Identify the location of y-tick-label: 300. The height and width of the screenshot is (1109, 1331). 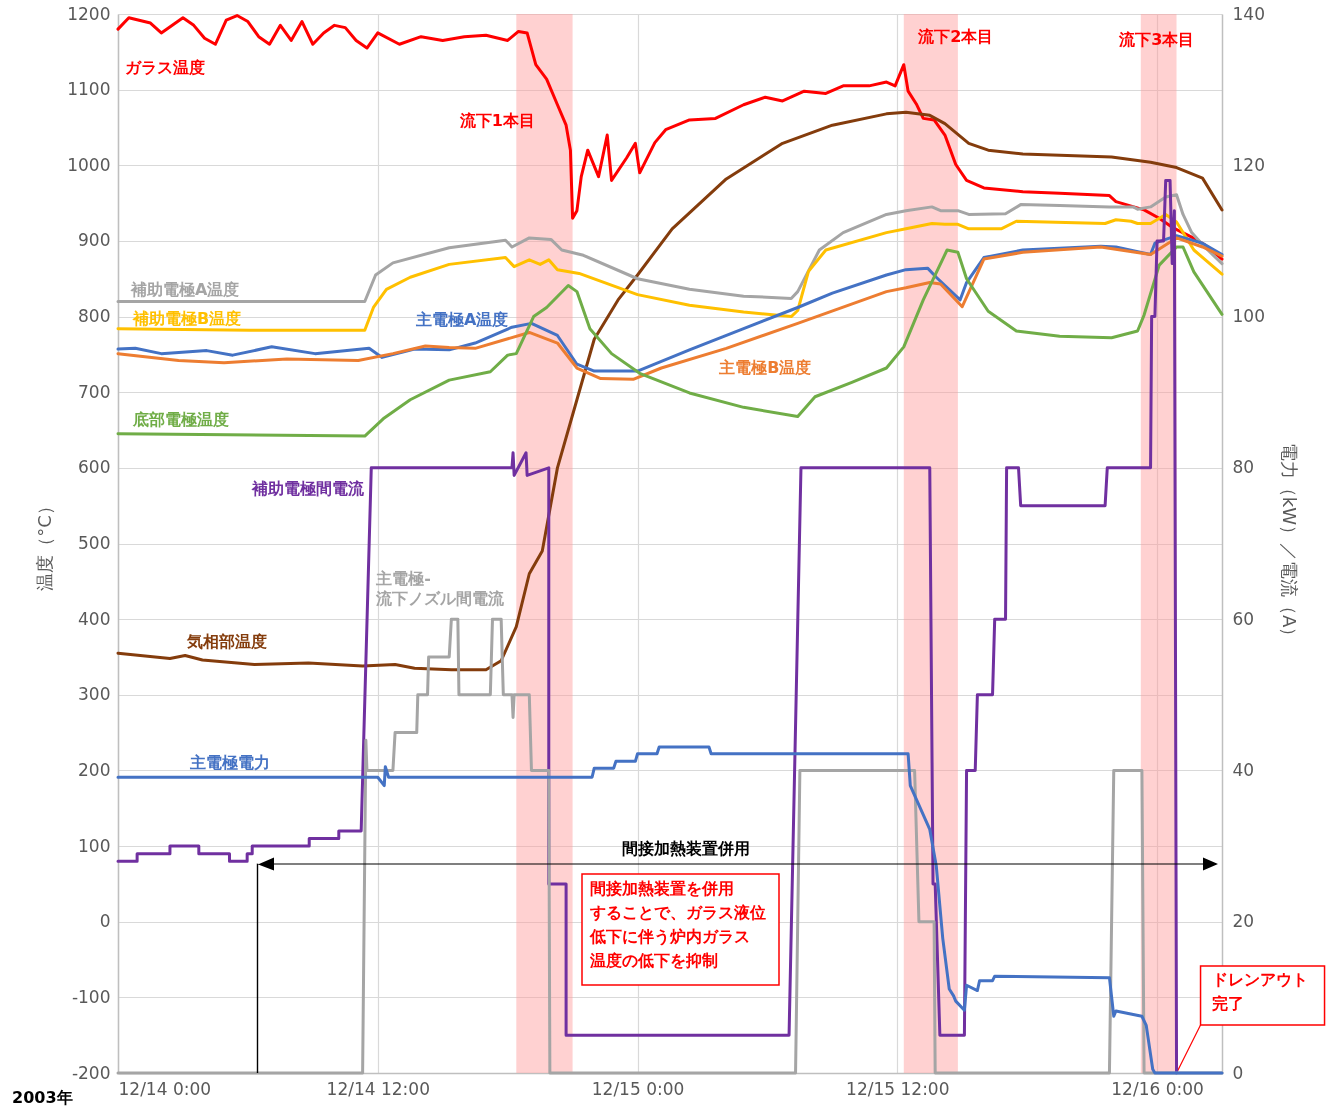
(94, 694).